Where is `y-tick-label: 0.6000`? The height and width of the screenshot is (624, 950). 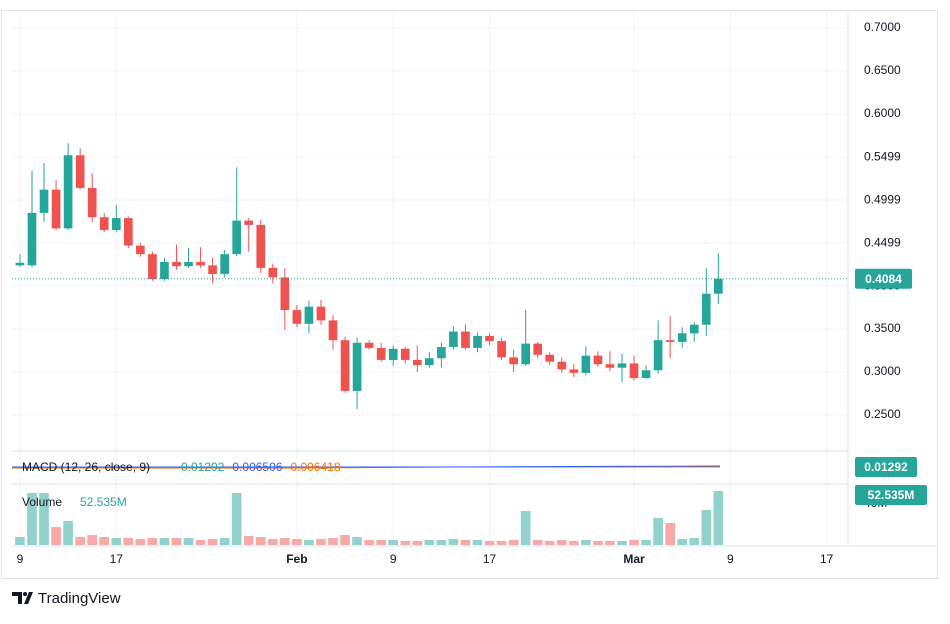
y-tick-label: 0.6000 is located at coordinates (882, 113).